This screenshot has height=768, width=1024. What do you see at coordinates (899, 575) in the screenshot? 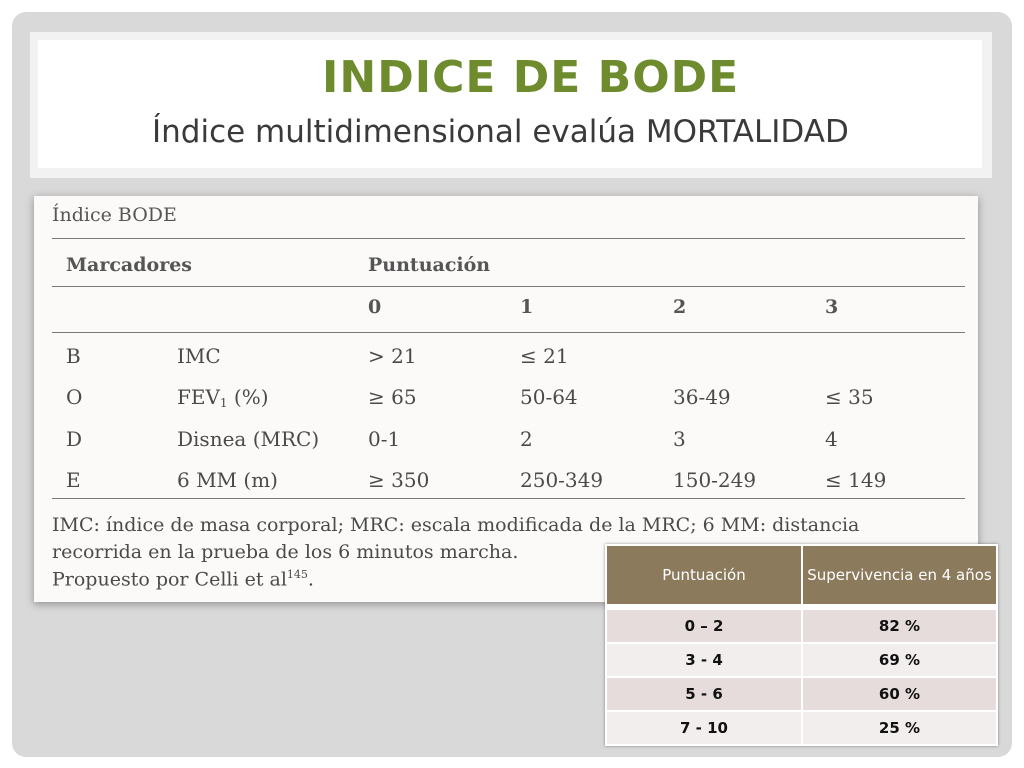
I see `header-supervivencia: Supervivencia en 4 años` at bounding box center [899, 575].